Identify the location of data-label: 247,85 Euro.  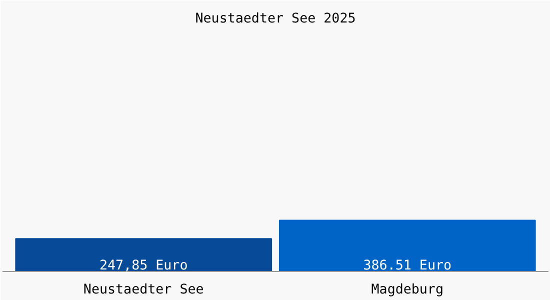
(143, 266).